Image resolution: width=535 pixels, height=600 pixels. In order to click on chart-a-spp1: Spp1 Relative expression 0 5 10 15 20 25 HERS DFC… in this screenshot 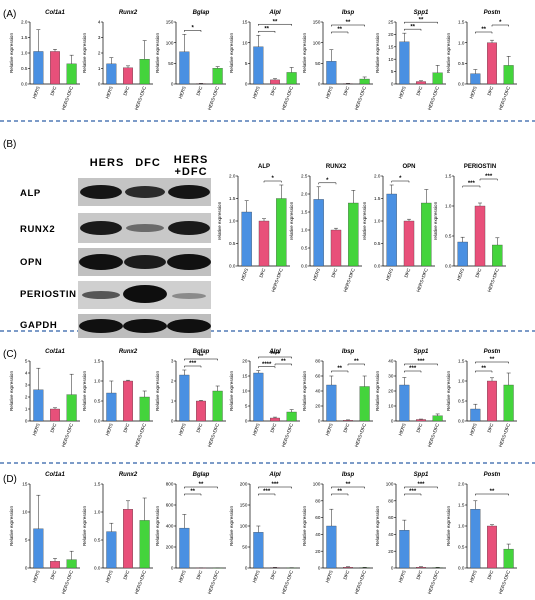, I will do `click(410, 60)`.